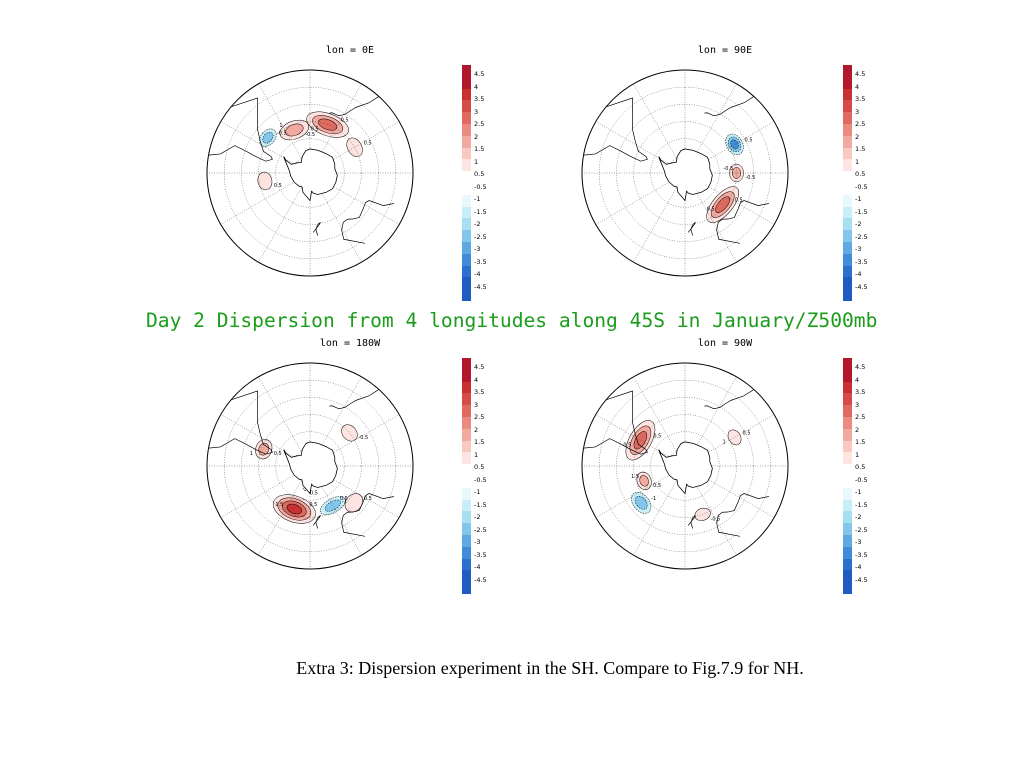 This screenshot has width=1024, height=768. Describe the element at coordinates (860, 442) in the screenshot. I see `colorbar-label: 1.5` at that location.